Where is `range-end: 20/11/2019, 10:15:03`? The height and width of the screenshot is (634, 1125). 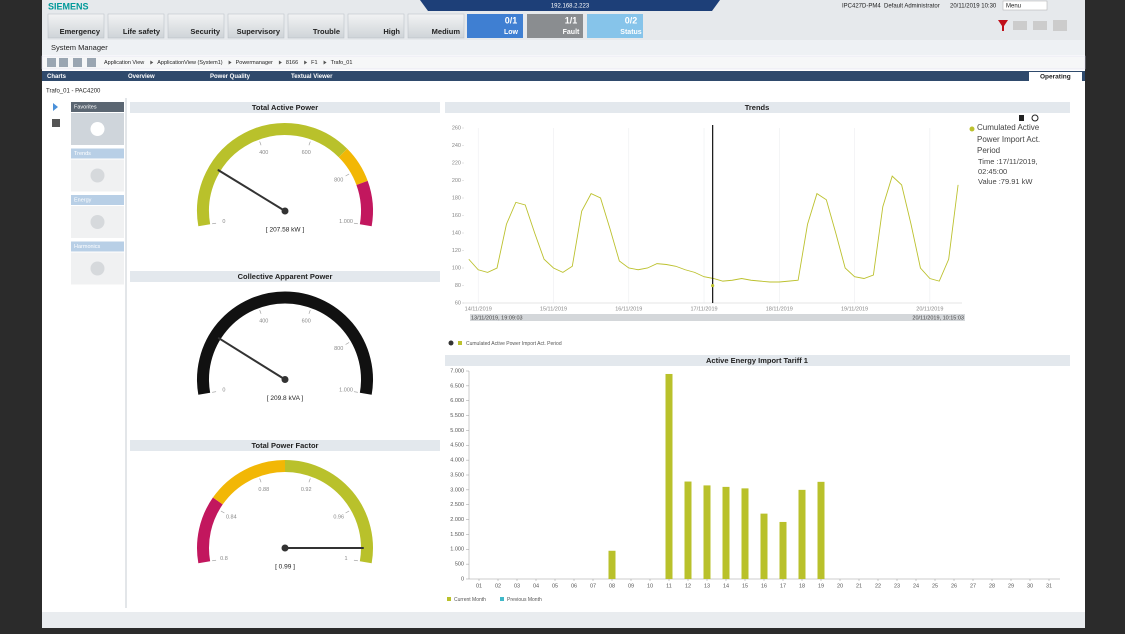
range-end: 20/11/2019, 10:15:03 is located at coordinates (938, 318).